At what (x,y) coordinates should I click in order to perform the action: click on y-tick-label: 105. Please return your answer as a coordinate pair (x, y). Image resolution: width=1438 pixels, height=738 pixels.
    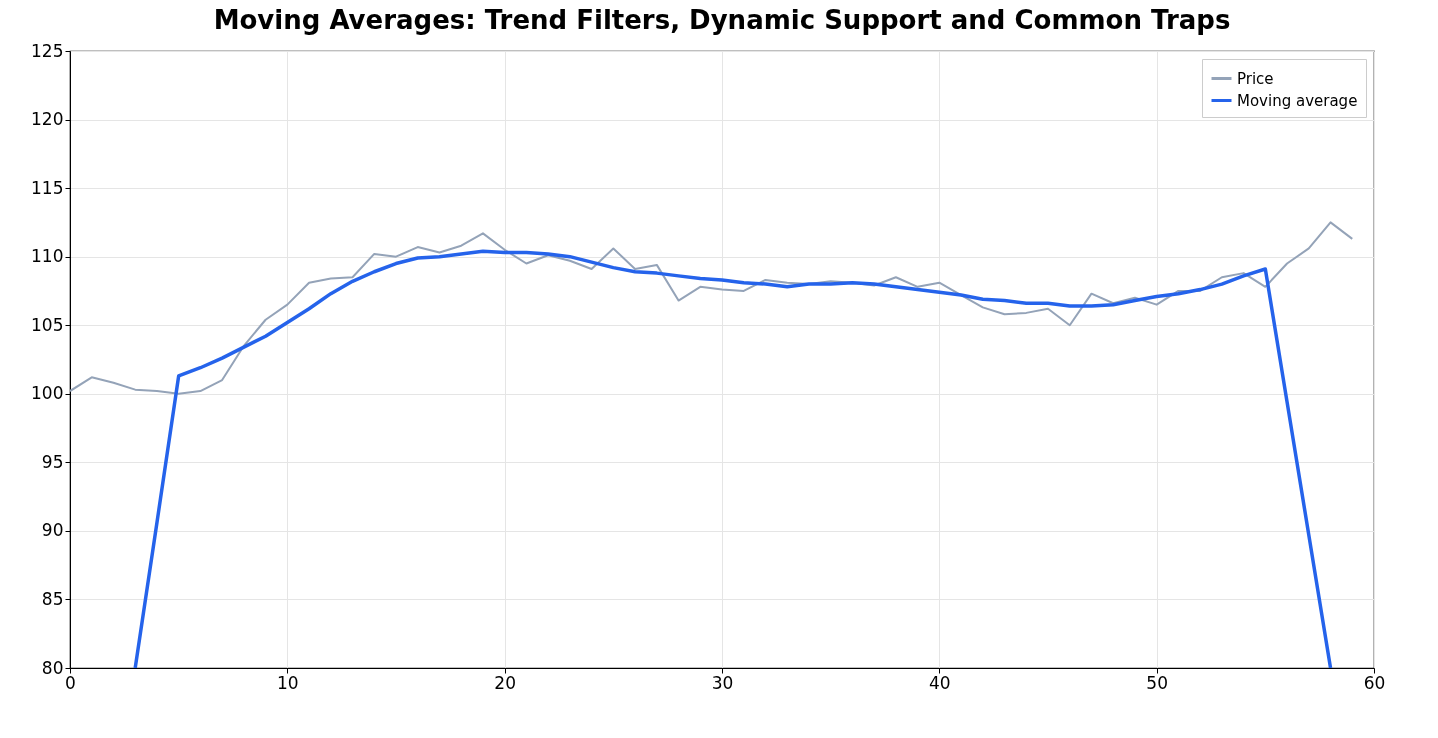
    Looking at the image, I should click on (47, 324).